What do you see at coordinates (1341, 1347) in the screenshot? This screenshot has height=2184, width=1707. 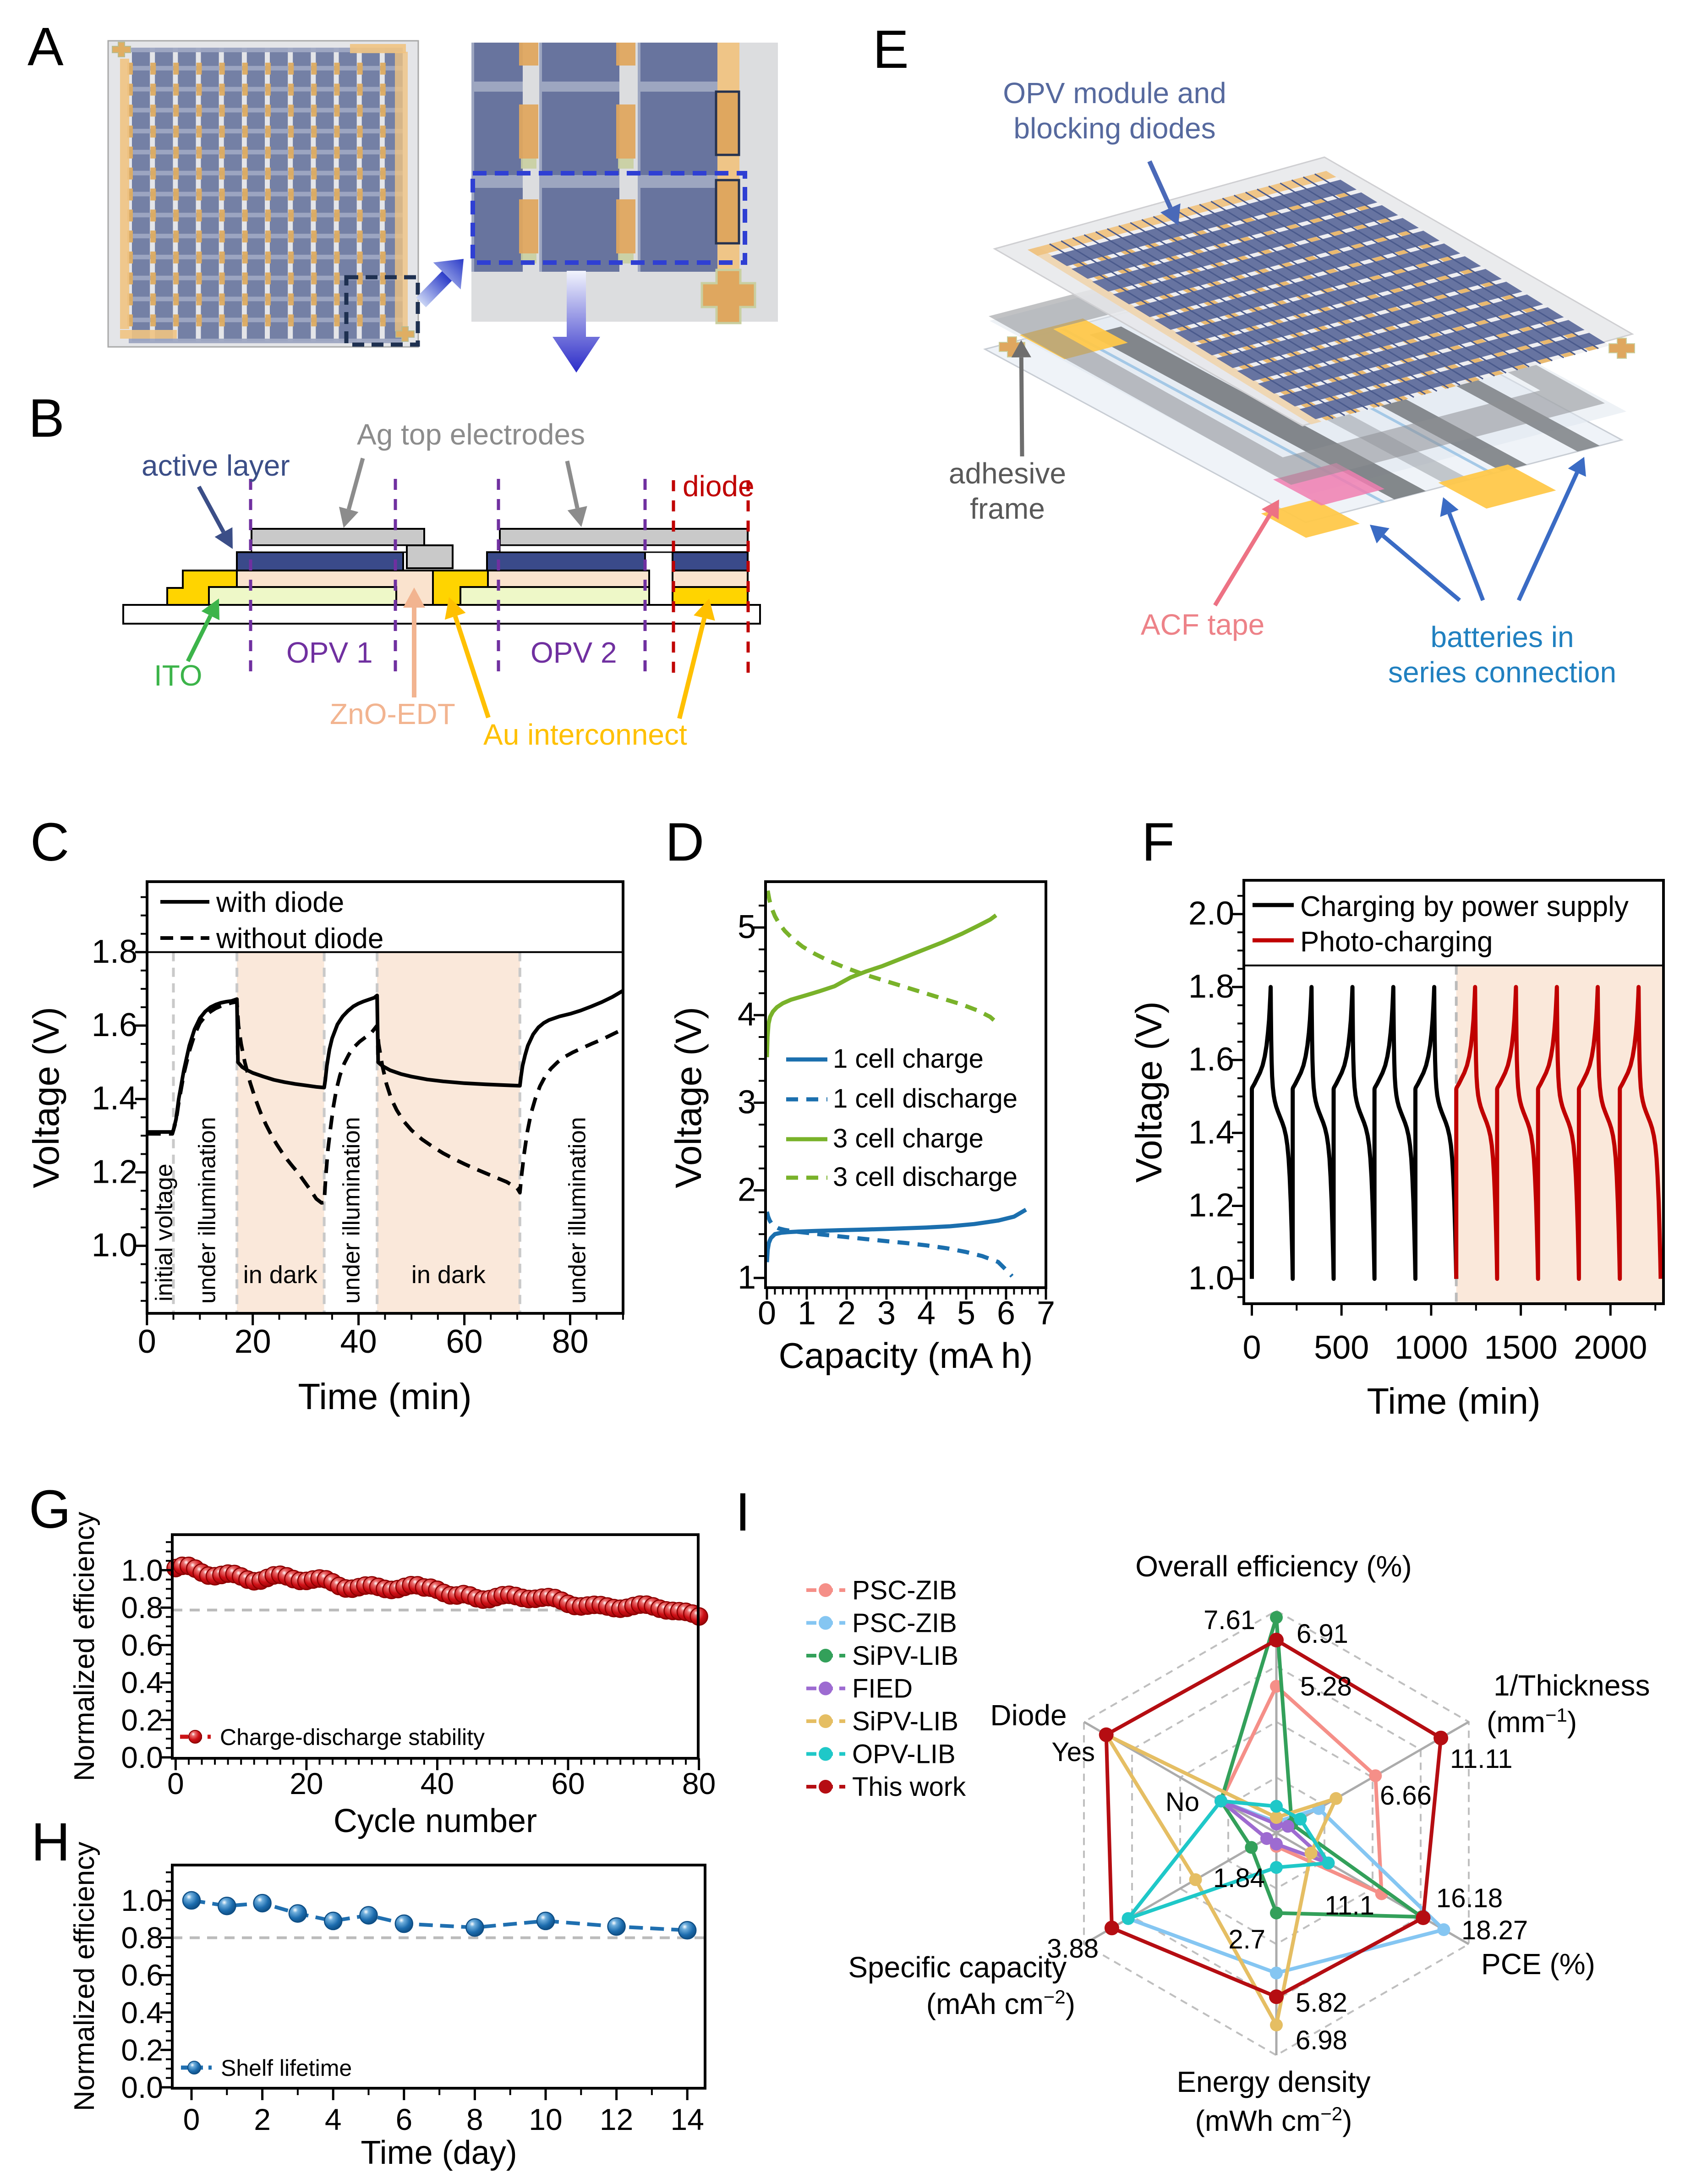 I see `svg-text: 500` at bounding box center [1341, 1347].